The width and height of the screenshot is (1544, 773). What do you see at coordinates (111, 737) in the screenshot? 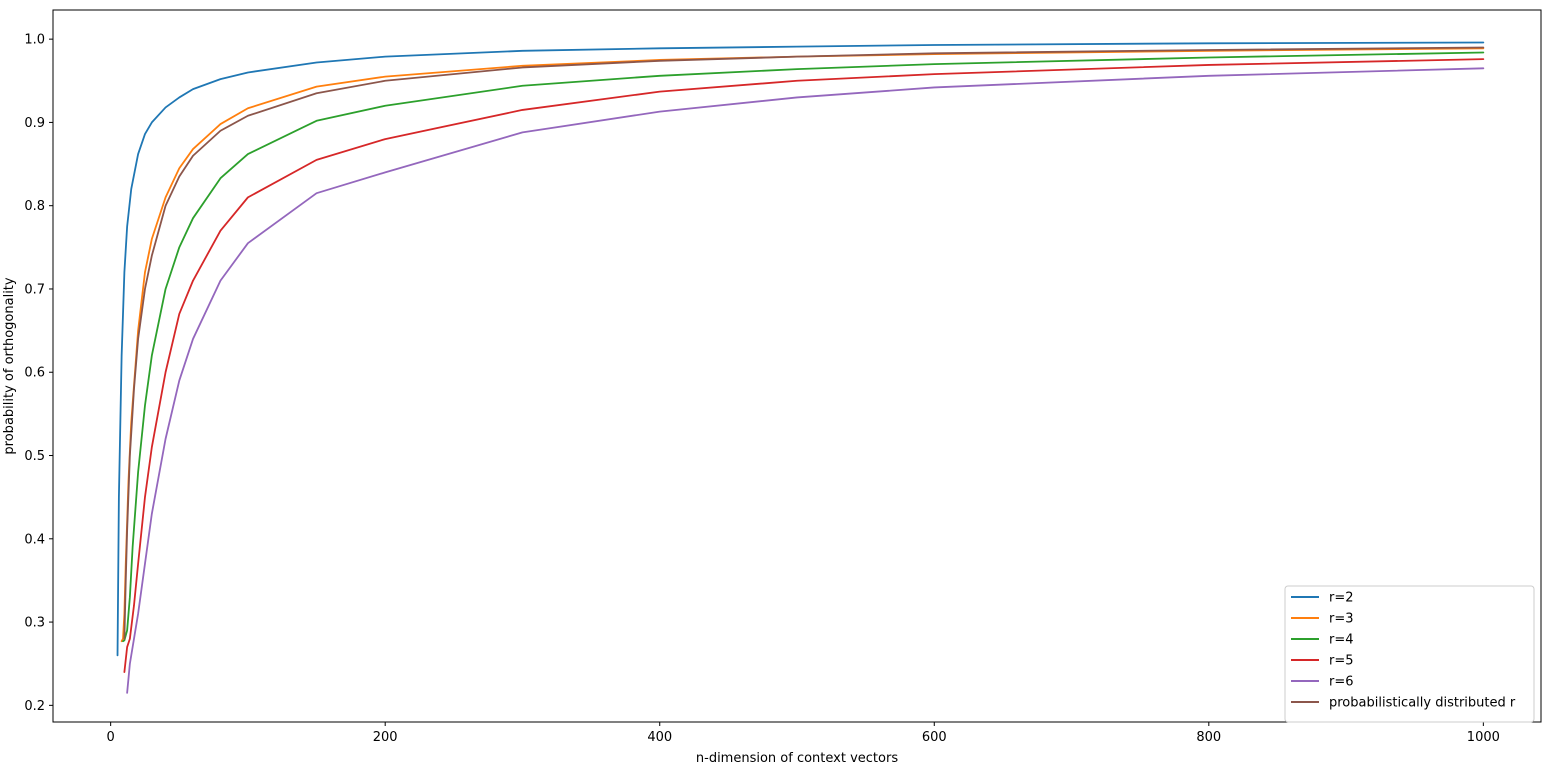
I see `x-tick-label: 0` at bounding box center [111, 737].